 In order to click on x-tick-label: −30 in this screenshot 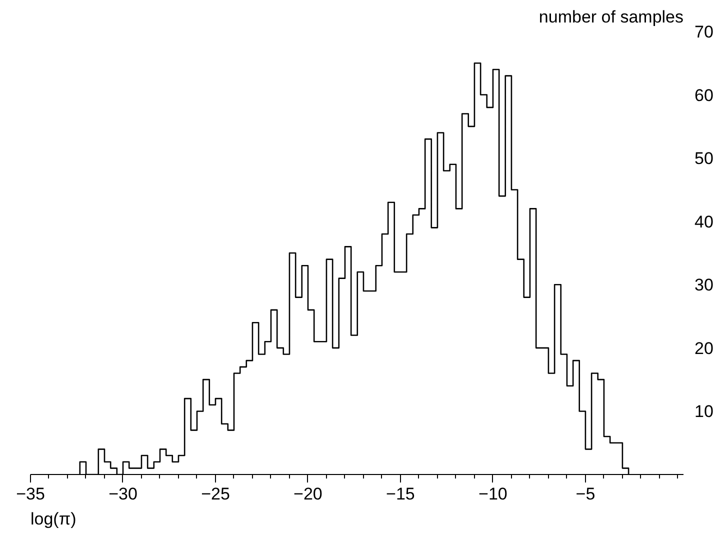, I will do `click(123, 494)`.